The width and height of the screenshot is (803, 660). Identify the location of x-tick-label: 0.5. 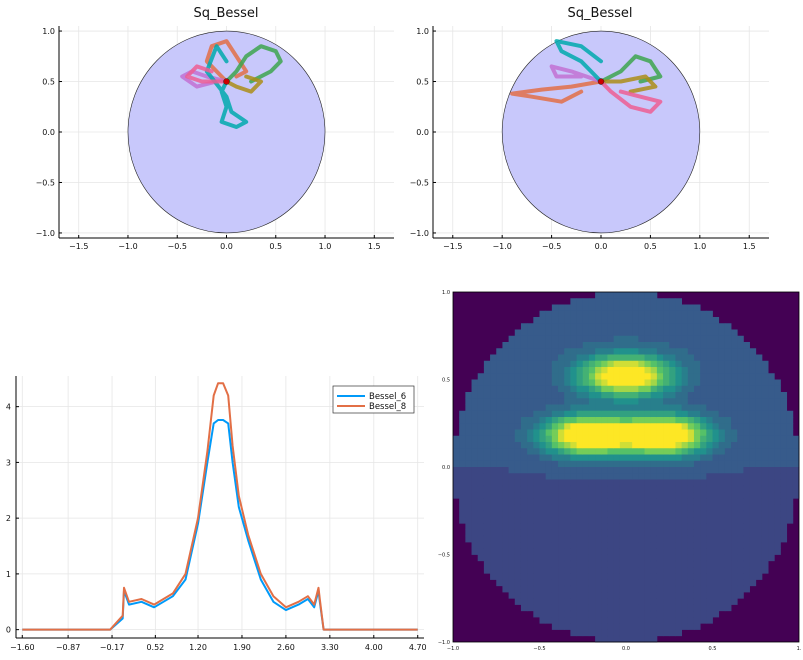
(275, 246).